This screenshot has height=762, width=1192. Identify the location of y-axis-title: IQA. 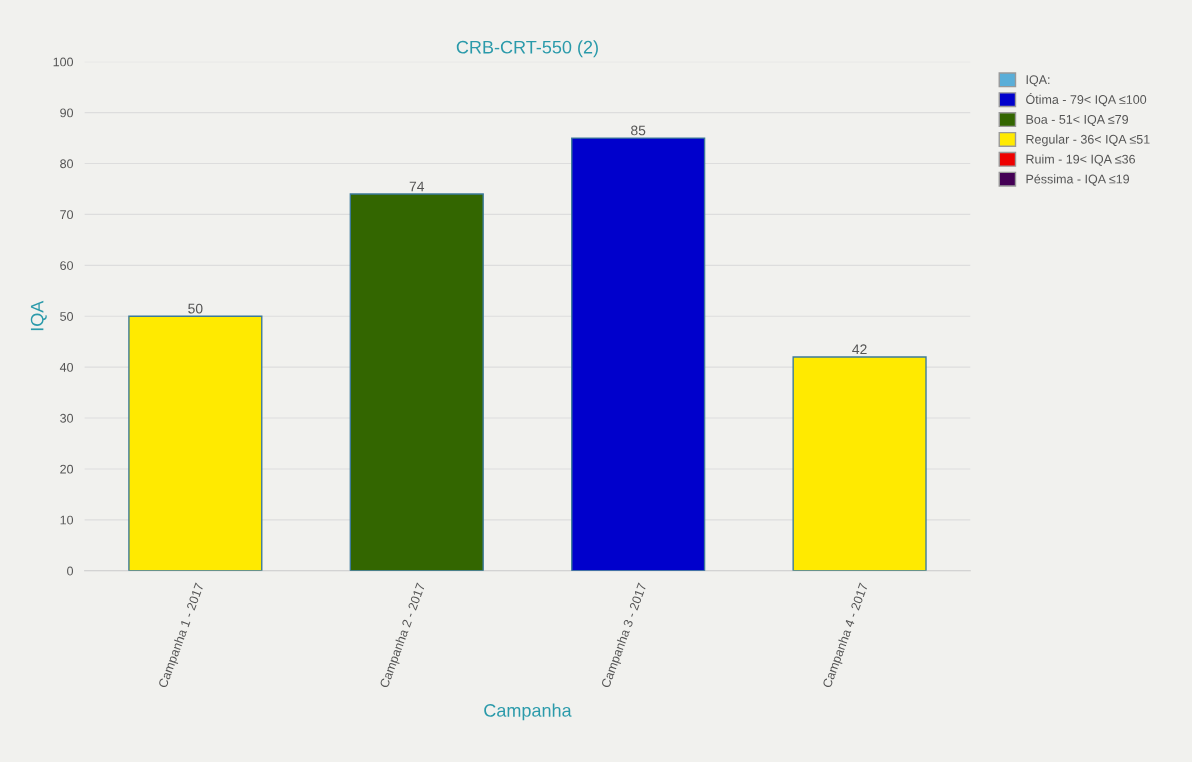
(38, 315).